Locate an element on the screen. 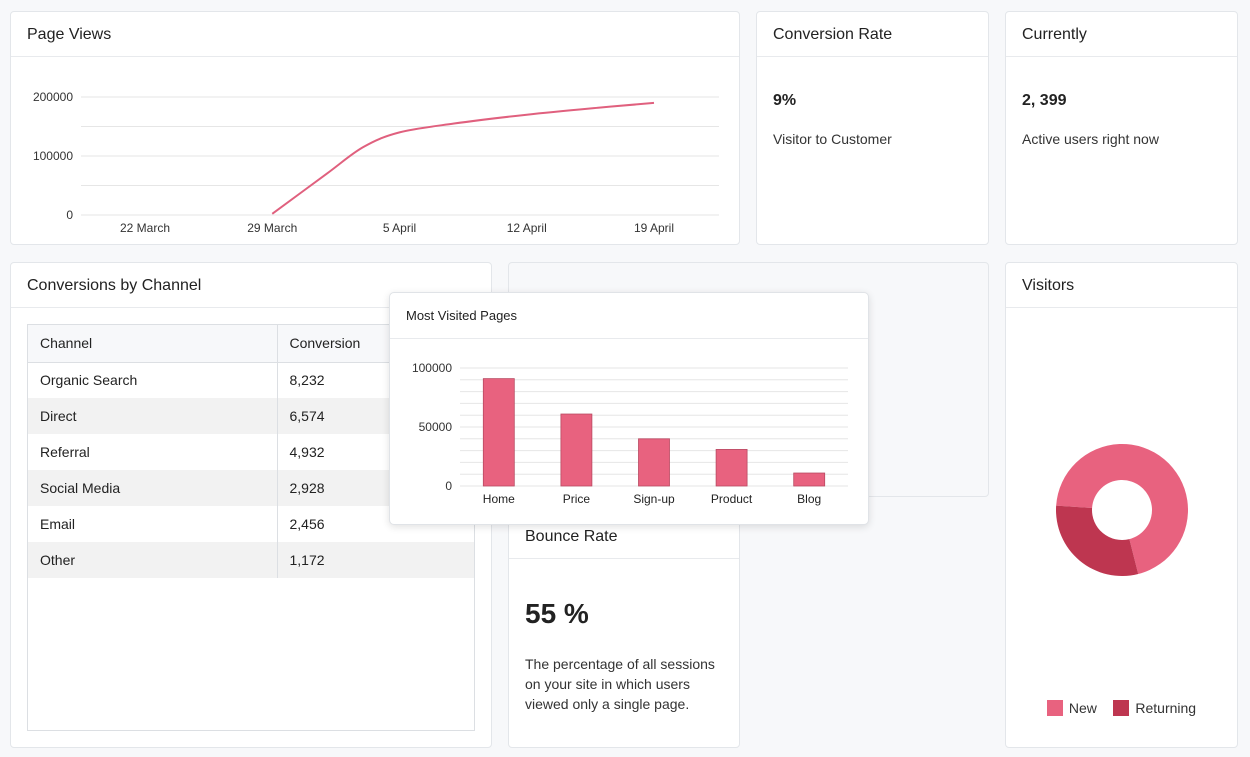 Image resolution: width=1250 pixels, height=757 pixels. x-tick-label: Sign-up is located at coordinates (654, 499).